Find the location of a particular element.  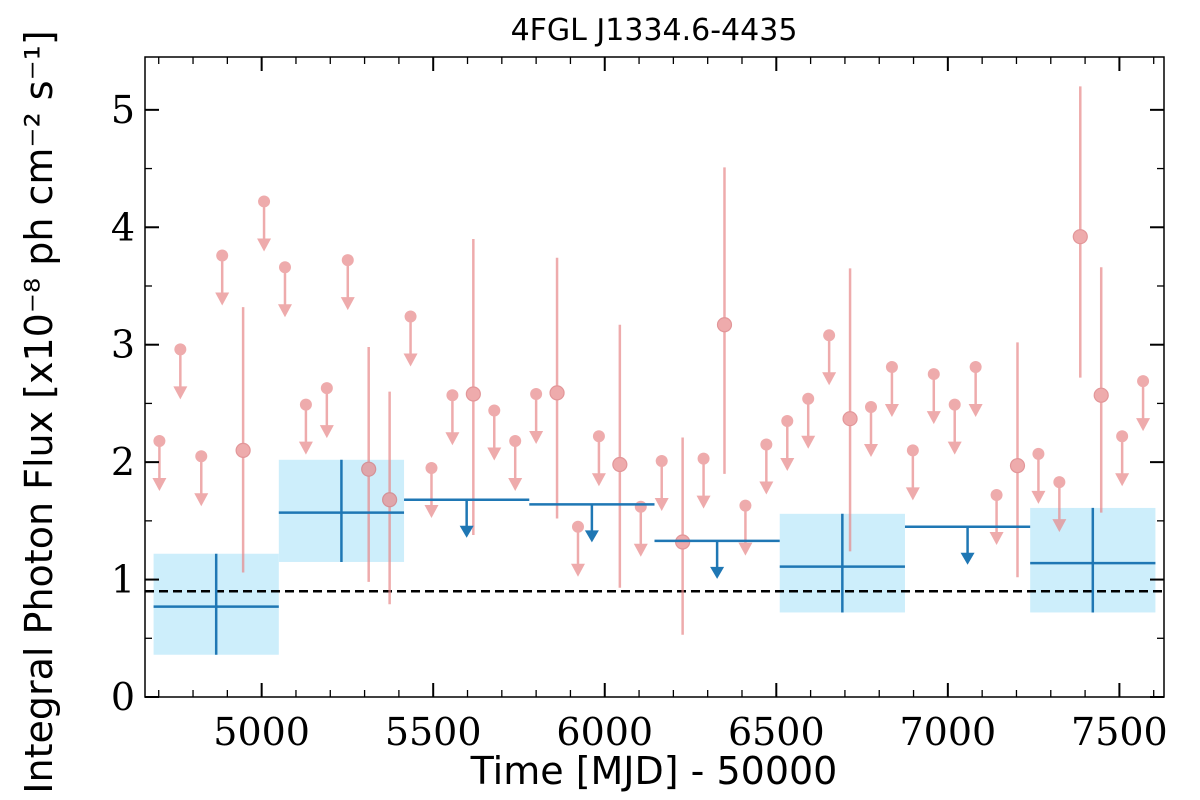

y-tick-label: 0 is located at coordinates (123, 697).